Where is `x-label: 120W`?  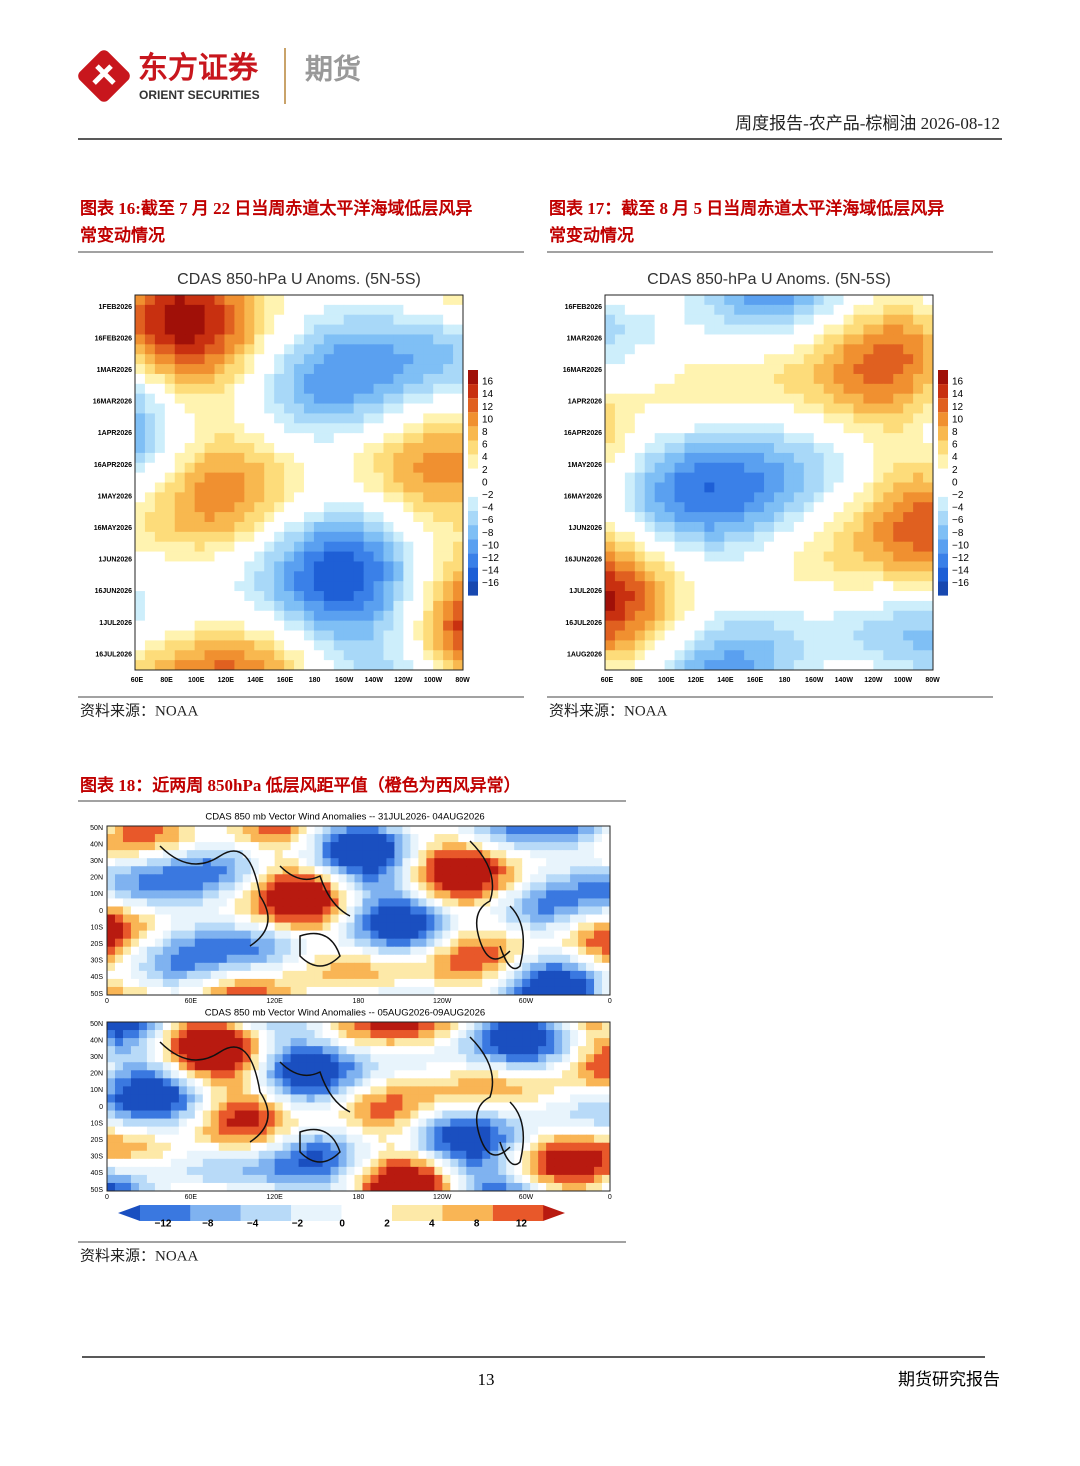 x-label: 120W is located at coordinates (403, 680).